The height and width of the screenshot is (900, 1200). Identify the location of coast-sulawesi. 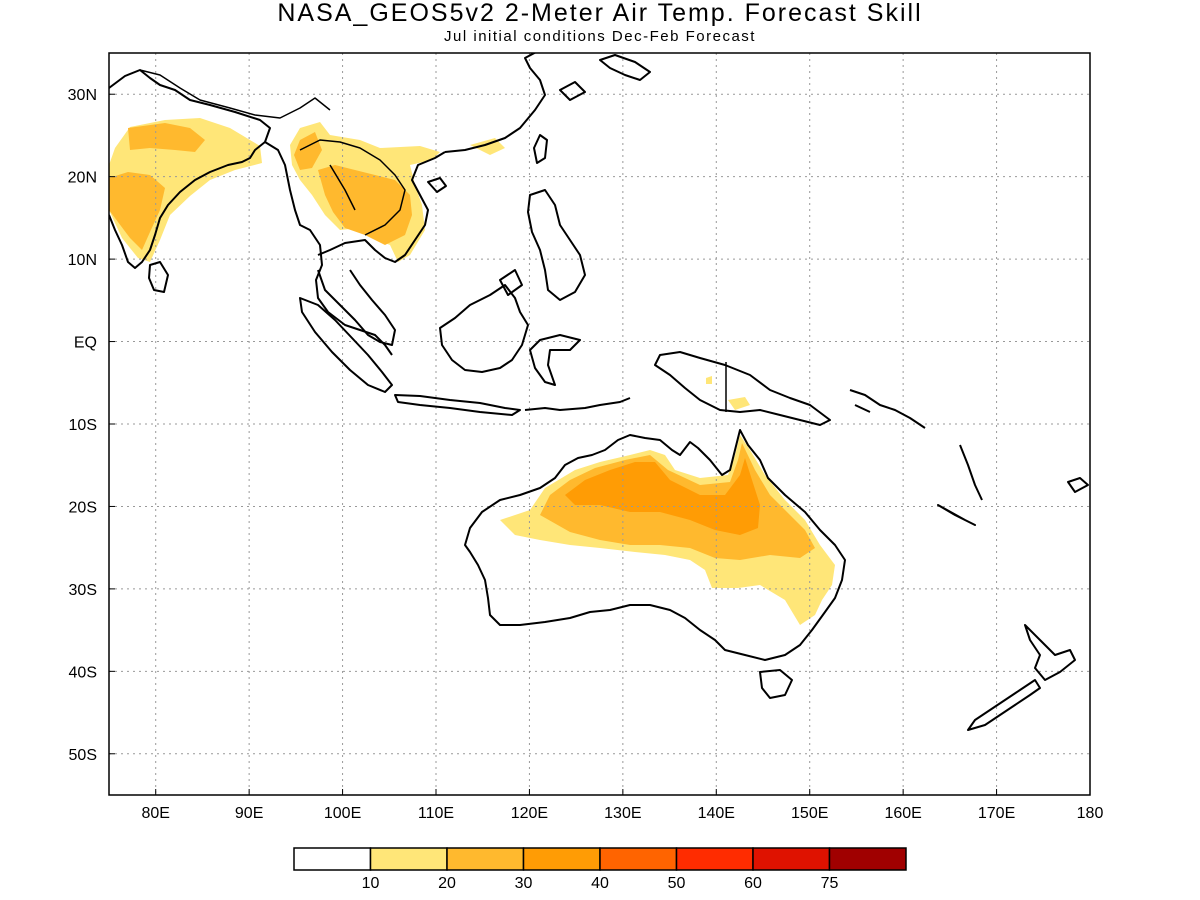
(555, 360).